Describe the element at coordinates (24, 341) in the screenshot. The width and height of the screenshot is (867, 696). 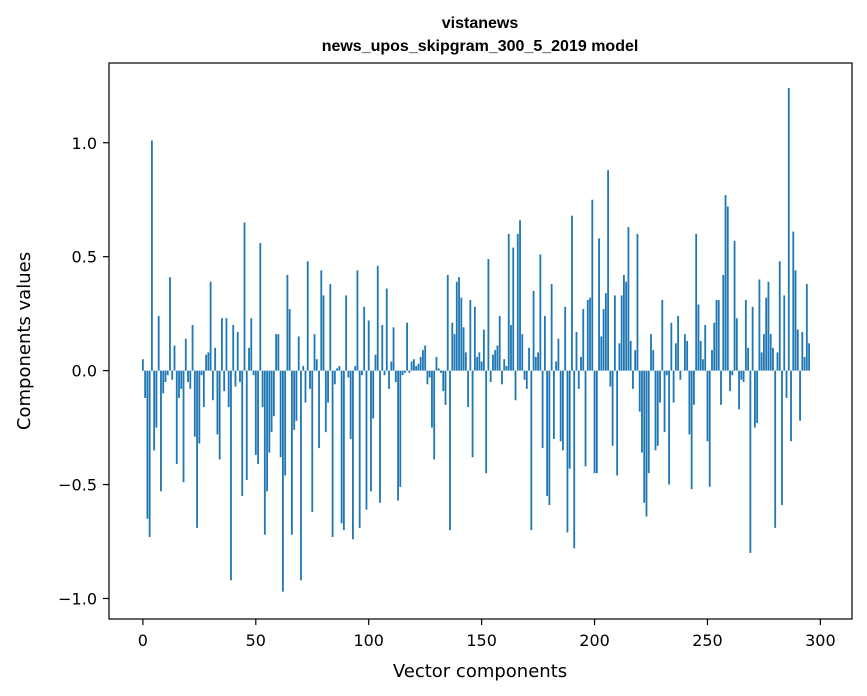
I see `y-axis-label: Components values` at that location.